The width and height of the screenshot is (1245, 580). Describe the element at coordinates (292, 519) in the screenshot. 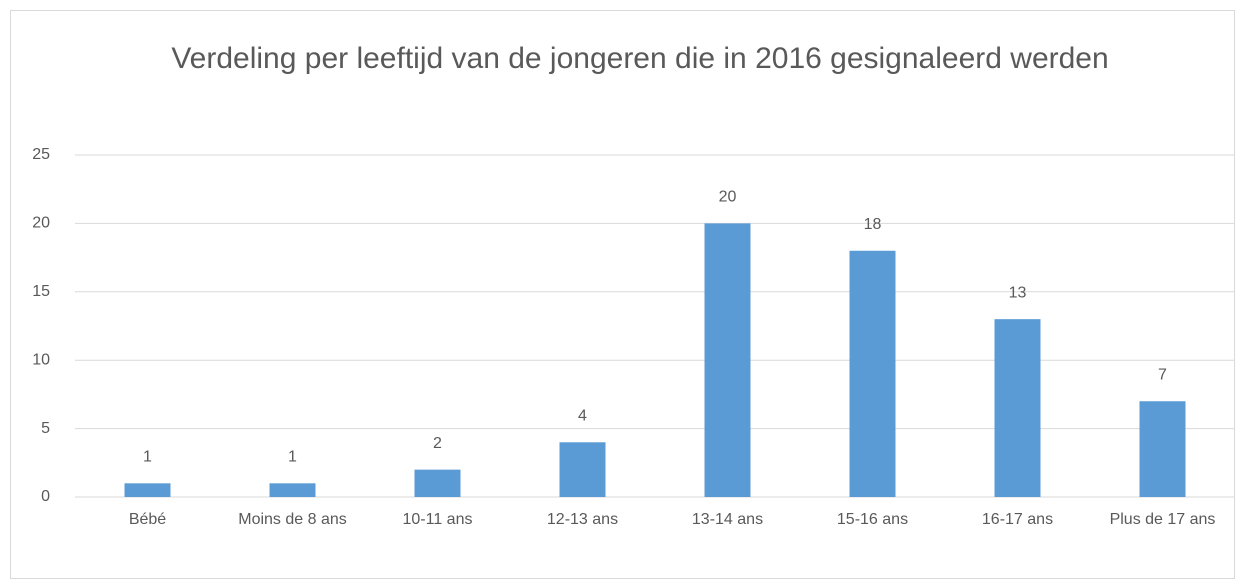

I see `x-tick-label: Moins de 8 ans` at that location.